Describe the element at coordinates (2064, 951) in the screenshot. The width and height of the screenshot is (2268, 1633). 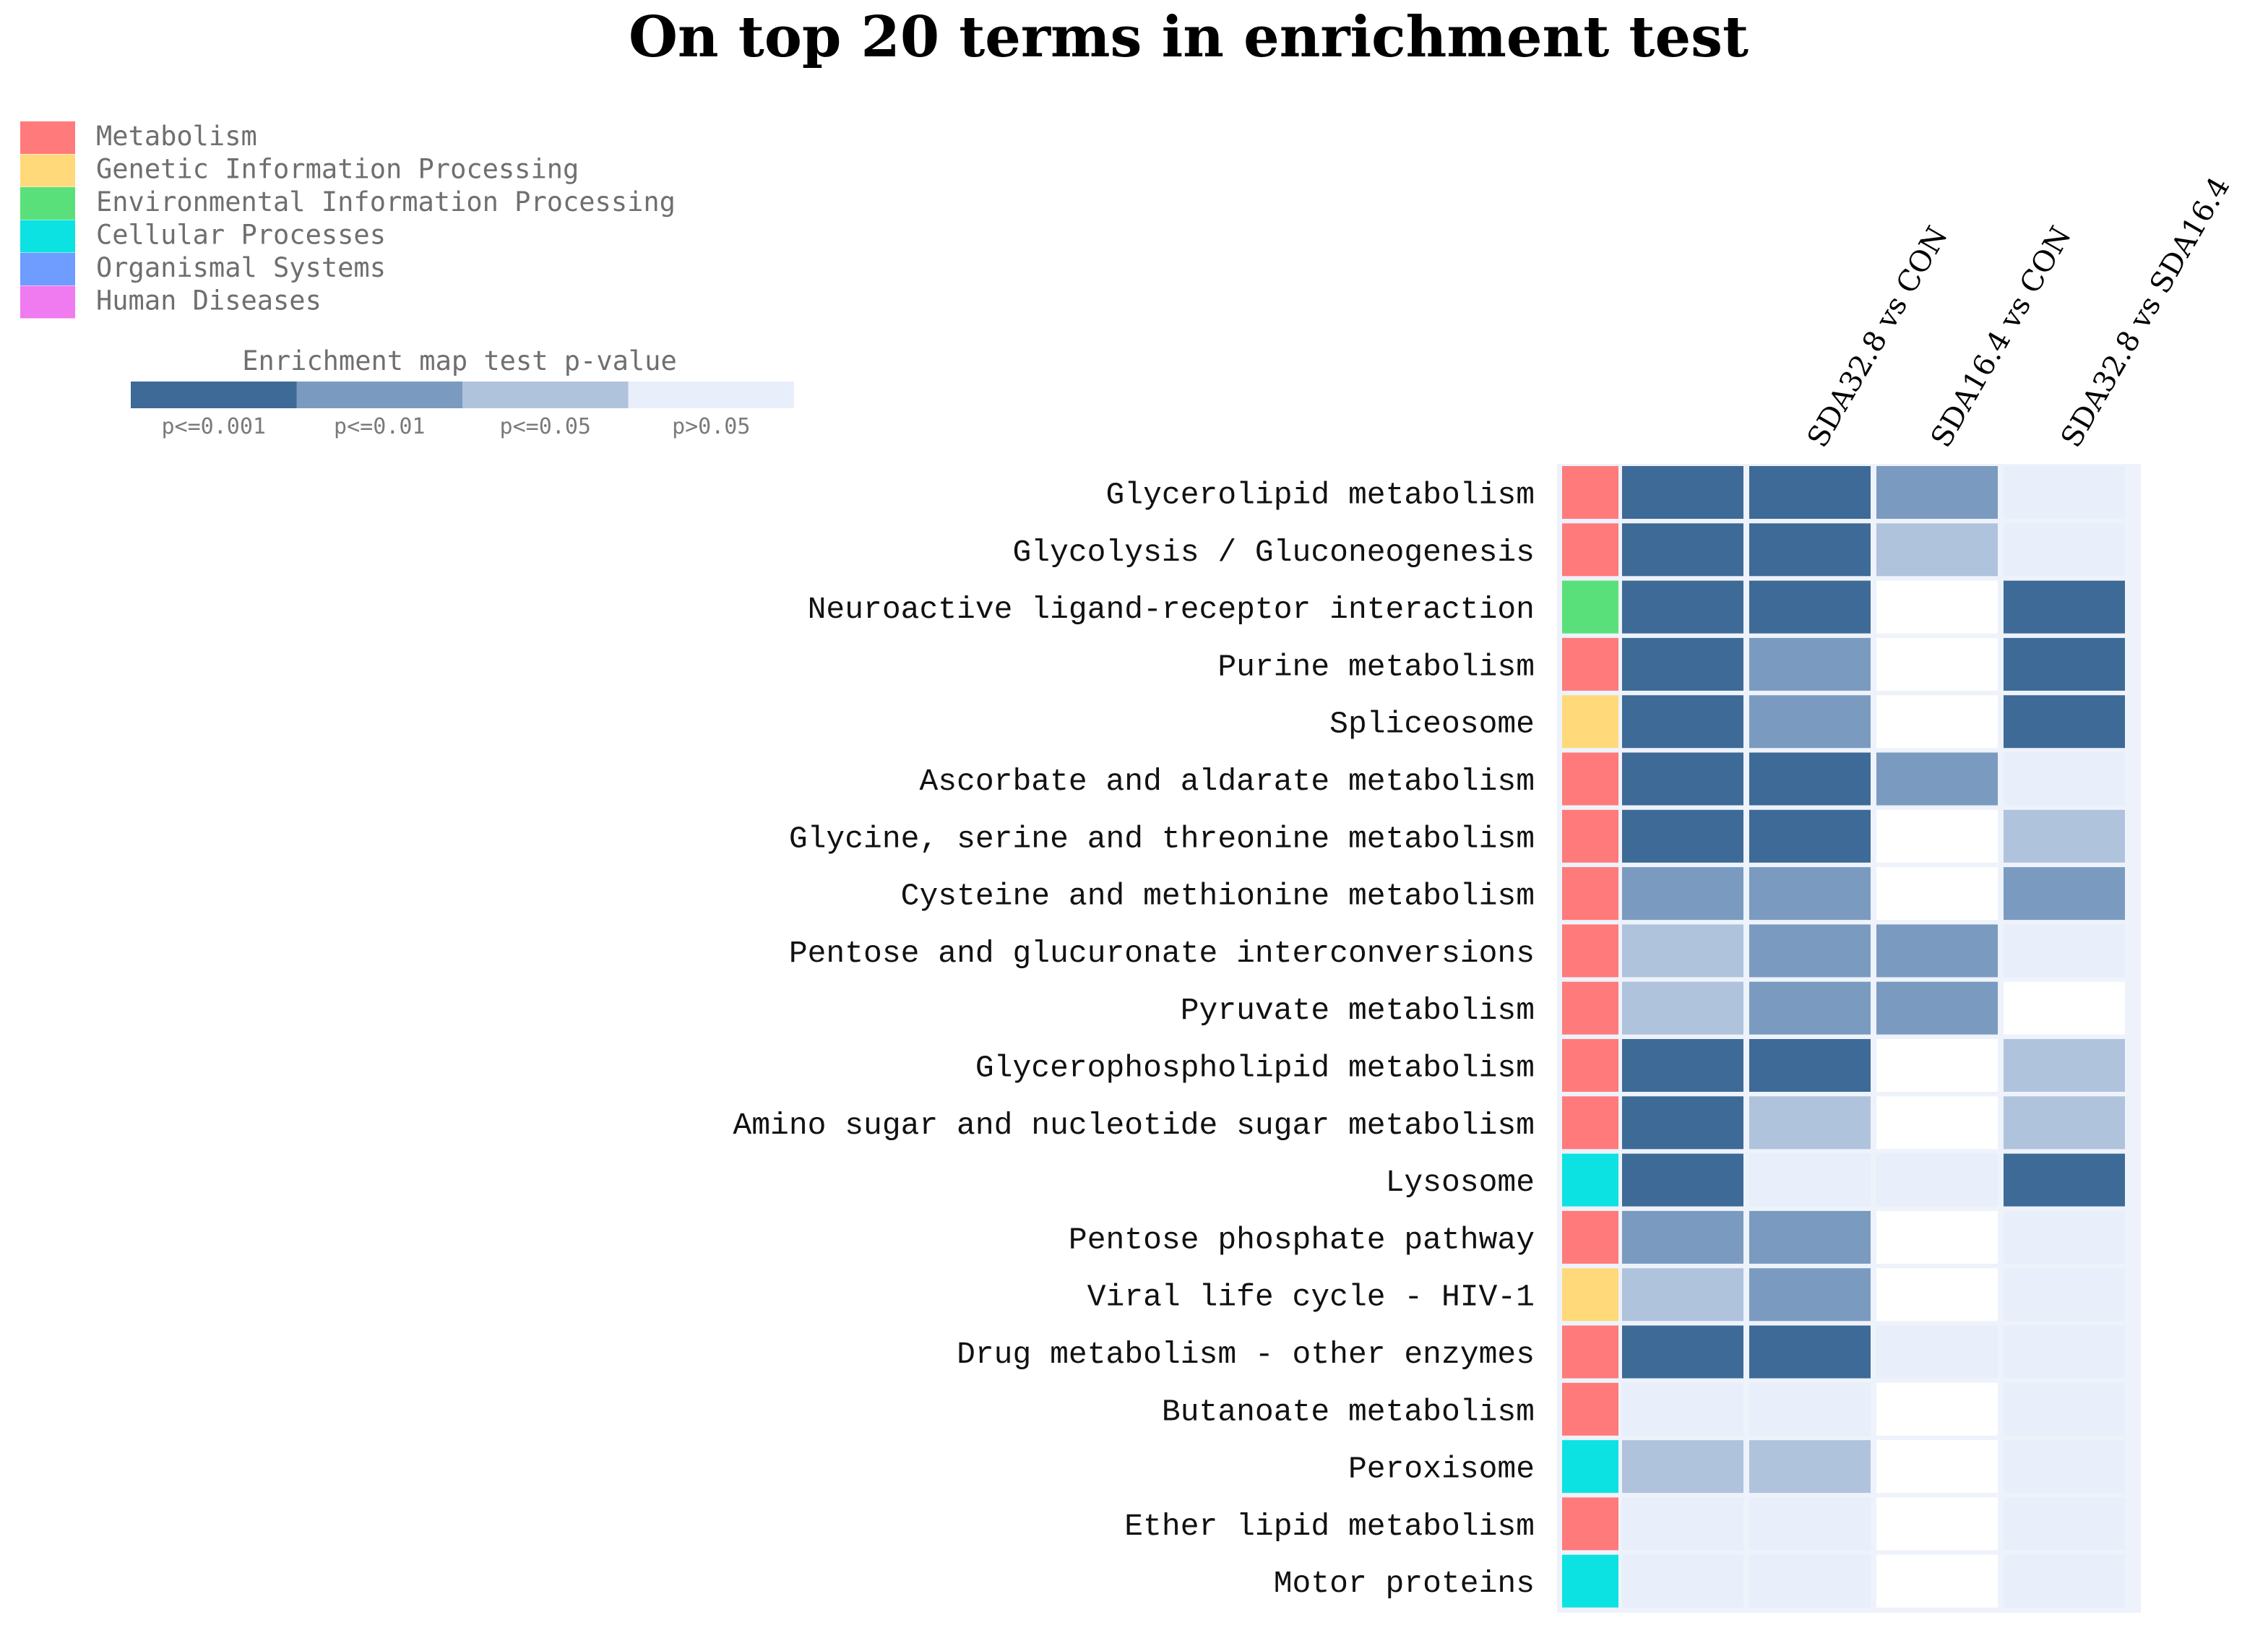
I see `heatmap-cell-r9-c4` at that location.